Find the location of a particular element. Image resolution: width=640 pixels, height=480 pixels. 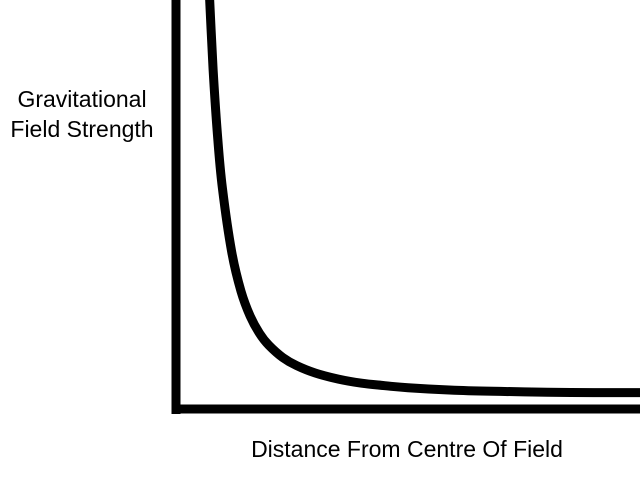

x-axis-label: Distance From Centre Of Field is located at coordinates (407, 449).